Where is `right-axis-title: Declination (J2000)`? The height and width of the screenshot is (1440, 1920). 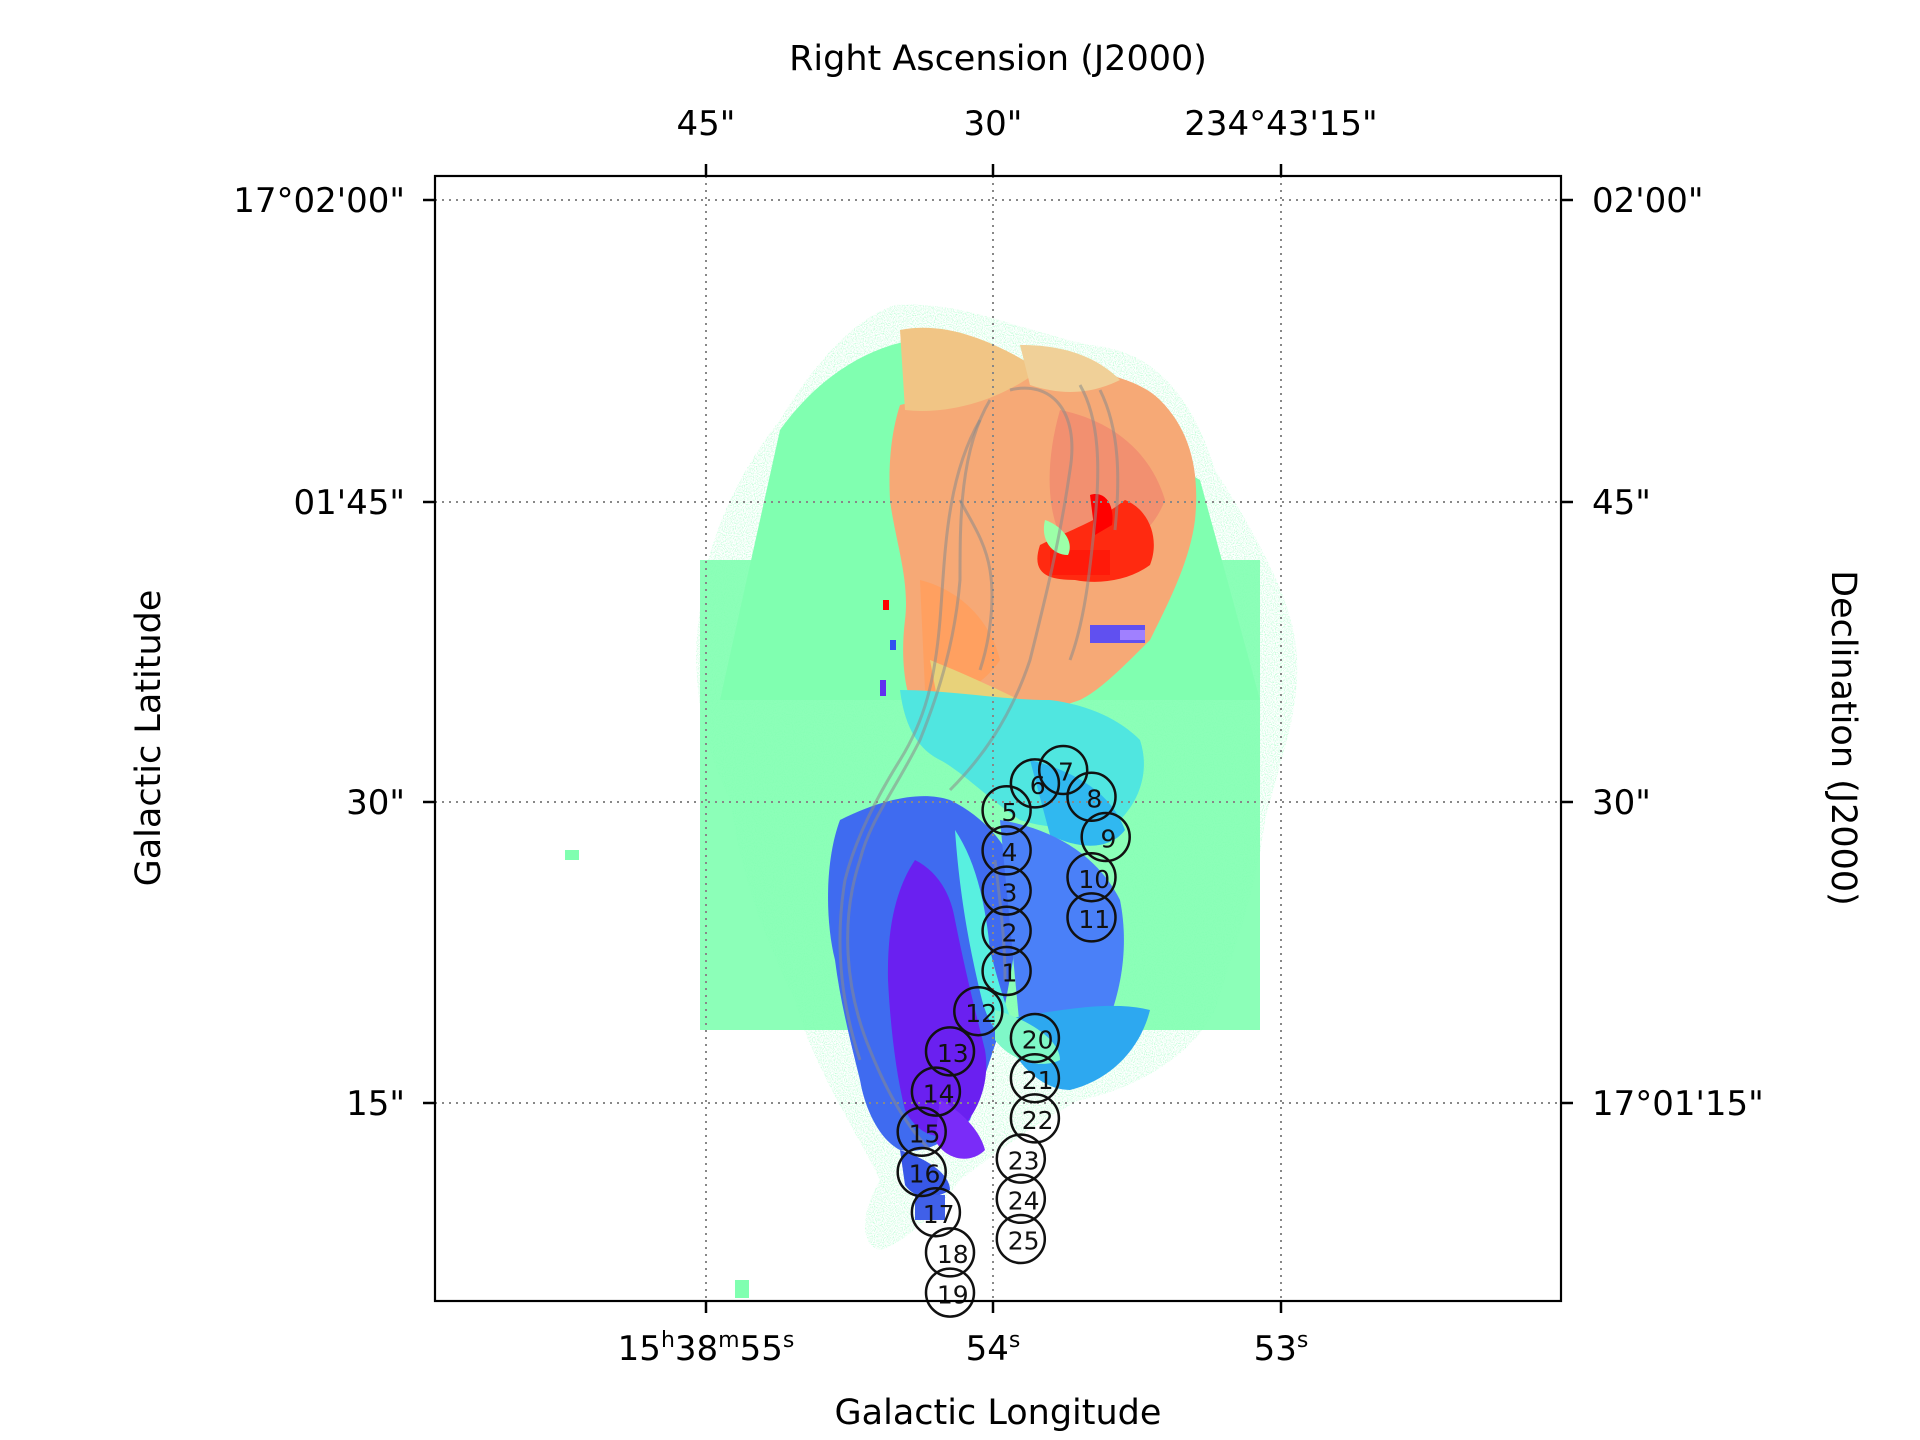
right-axis-title: Declination (J2000) is located at coordinates (1843, 738).